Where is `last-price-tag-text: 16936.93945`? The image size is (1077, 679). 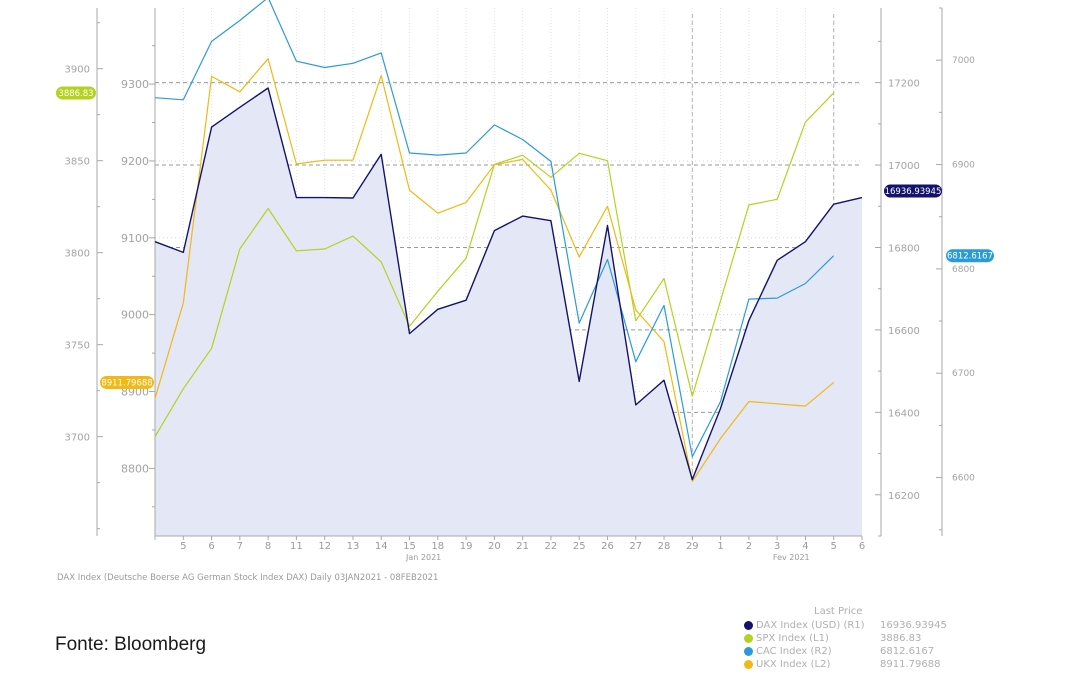
last-price-tag-text: 16936.93945 is located at coordinates (913, 192).